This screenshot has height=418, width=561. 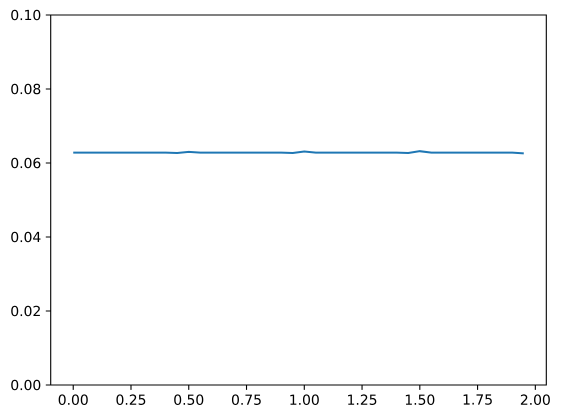 What do you see at coordinates (25, 311) in the screenshot?
I see `y-tick-label: 0.02` at bounding box center [25, 311].